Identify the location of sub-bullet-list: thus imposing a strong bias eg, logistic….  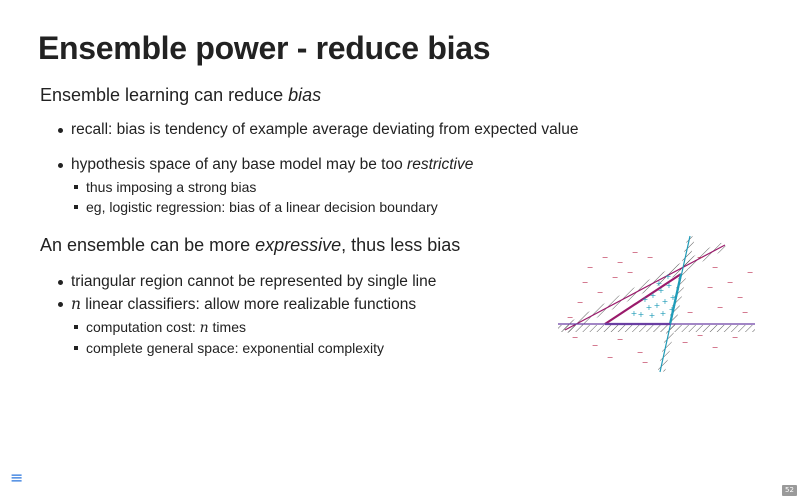
(272, 197).